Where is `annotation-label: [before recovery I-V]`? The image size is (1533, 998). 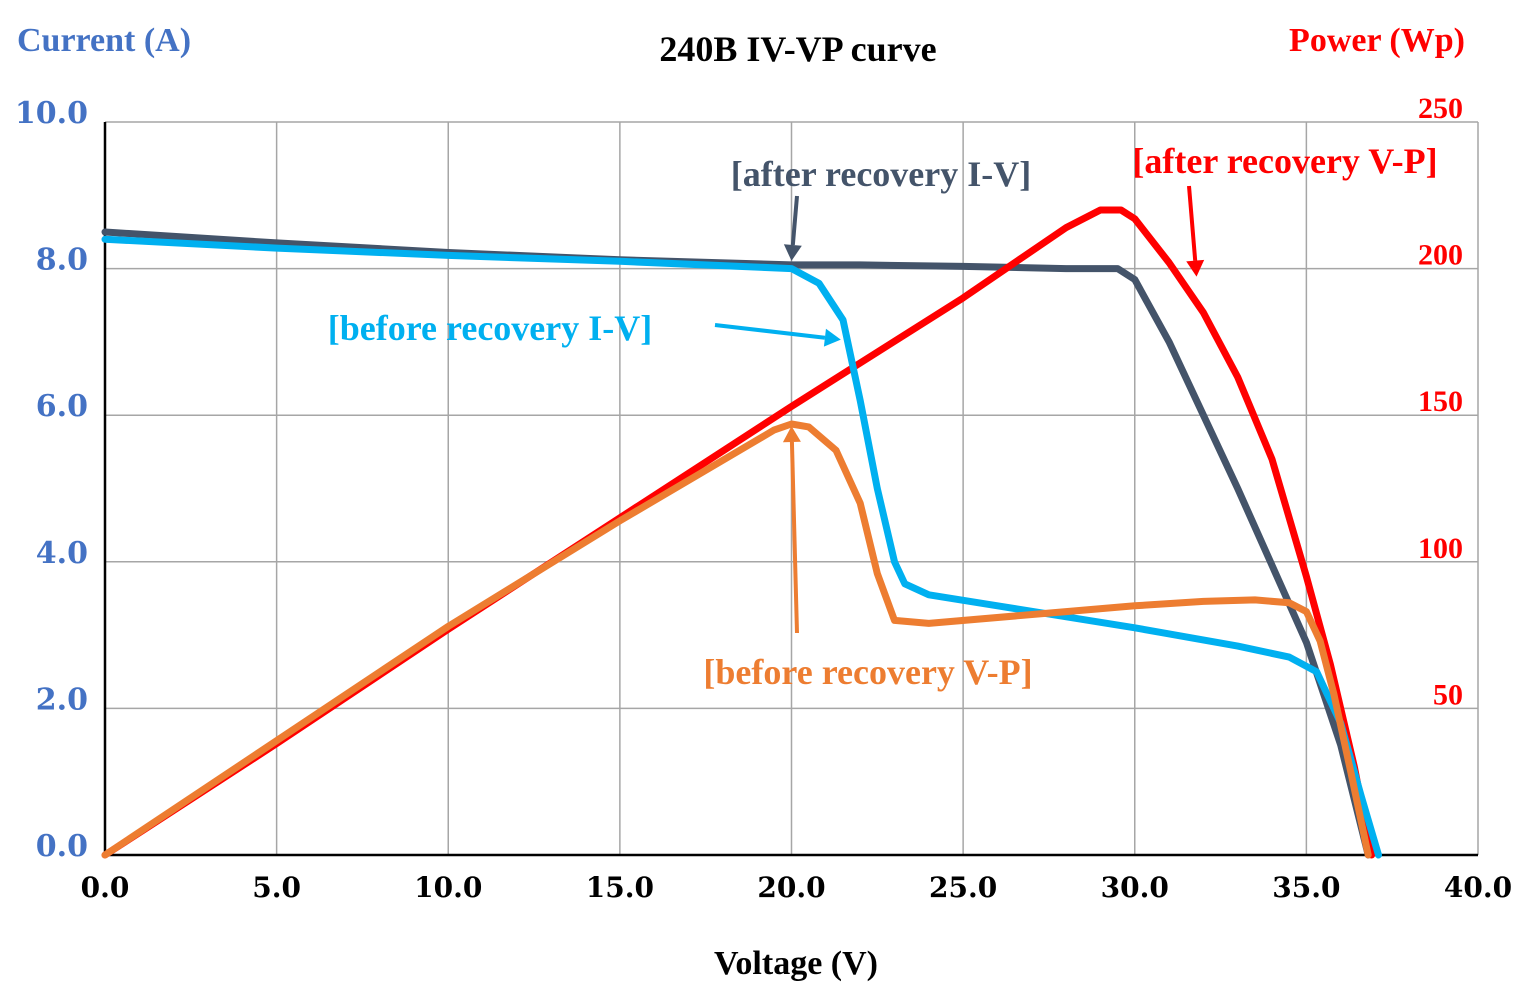 annotation-label: [before recovery I-V] is located at coordinates (490, 328).